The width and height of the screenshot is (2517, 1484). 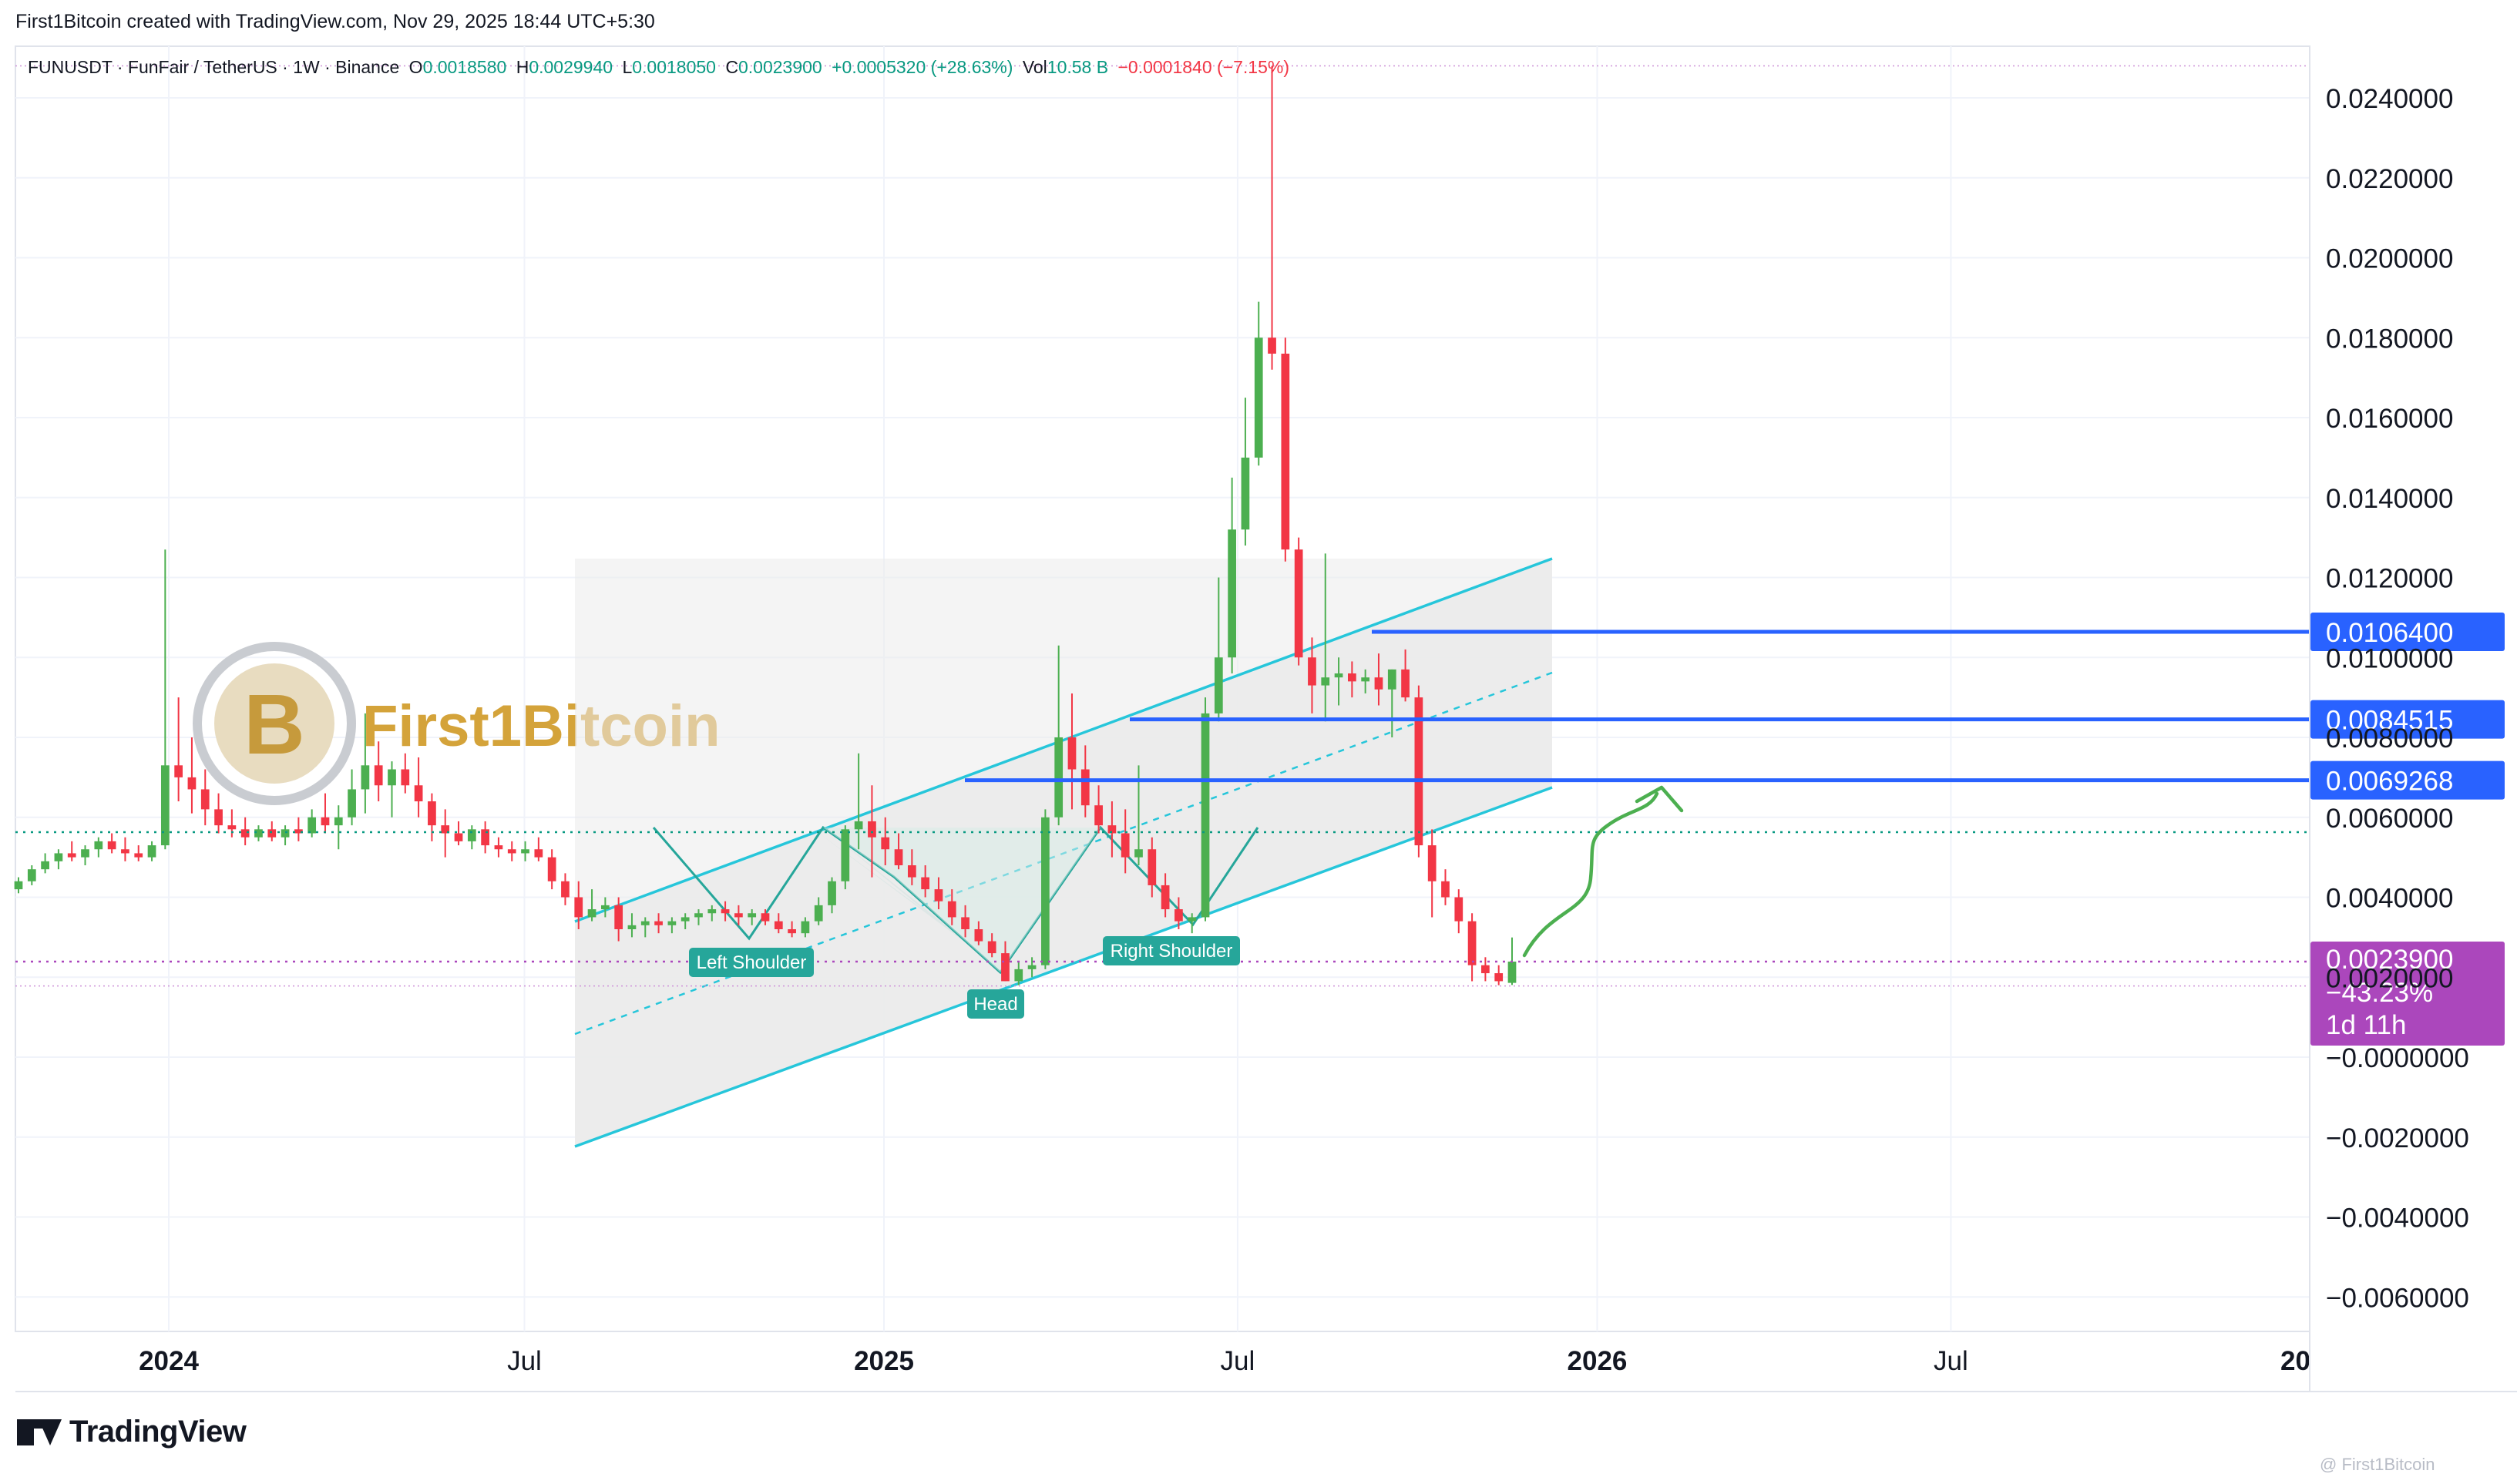 I want to click on low-label: L, so click(x=627, y=67).